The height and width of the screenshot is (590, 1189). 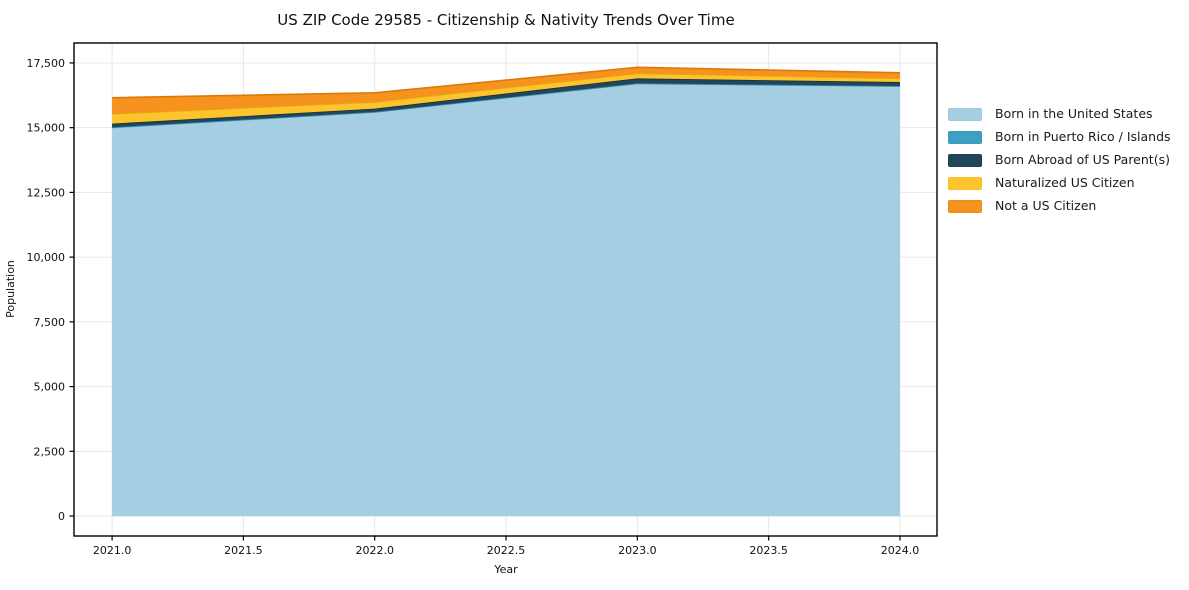 I want to click on y-tick-label: 12,500, so click(x=46, y=192).